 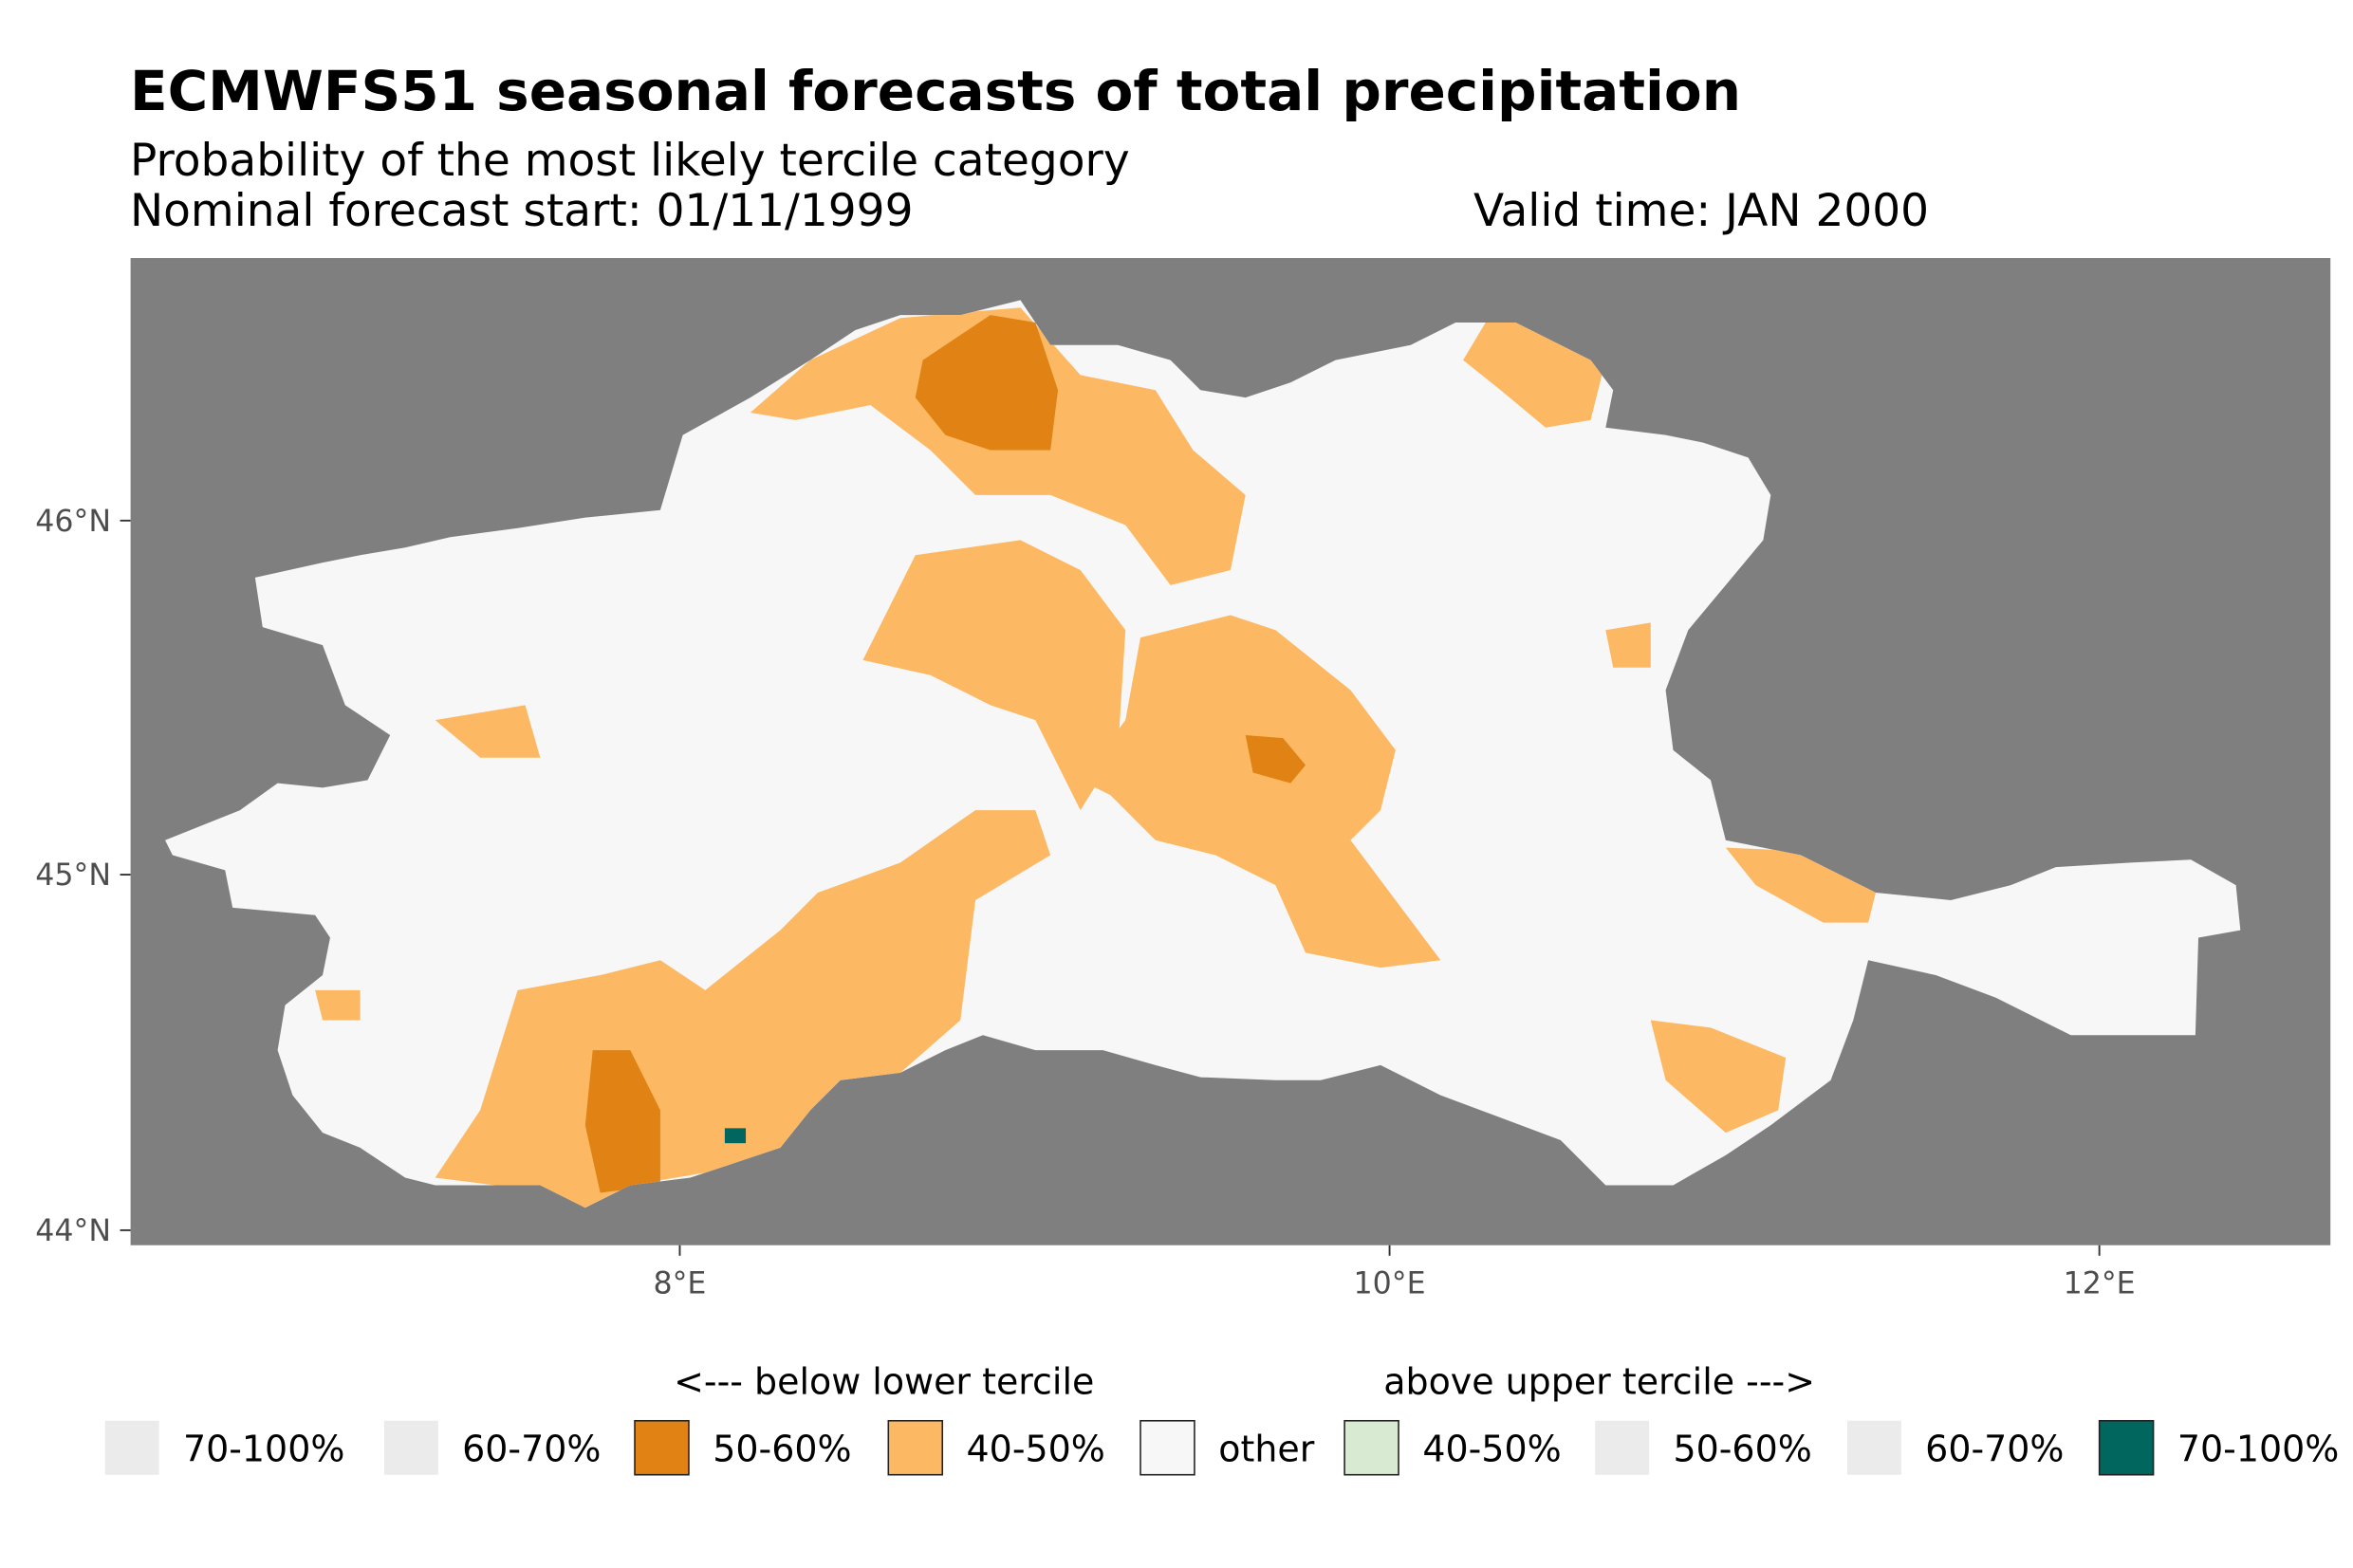 What do you see at coordinates (1266, 1448) in the screenshot?
I see `legend-label: other` at bounding box center [1266, 1448].